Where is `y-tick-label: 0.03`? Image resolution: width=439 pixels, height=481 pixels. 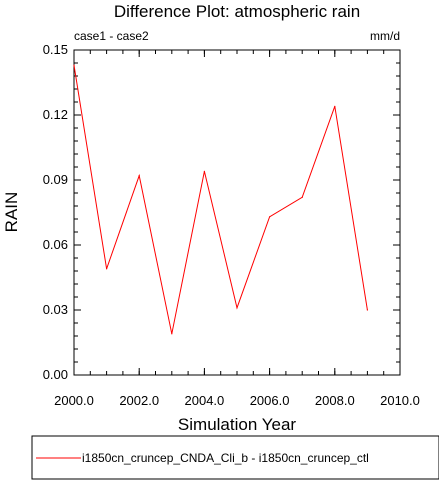
y-tick-label: 0.03 is located at coordinates (55, 309).